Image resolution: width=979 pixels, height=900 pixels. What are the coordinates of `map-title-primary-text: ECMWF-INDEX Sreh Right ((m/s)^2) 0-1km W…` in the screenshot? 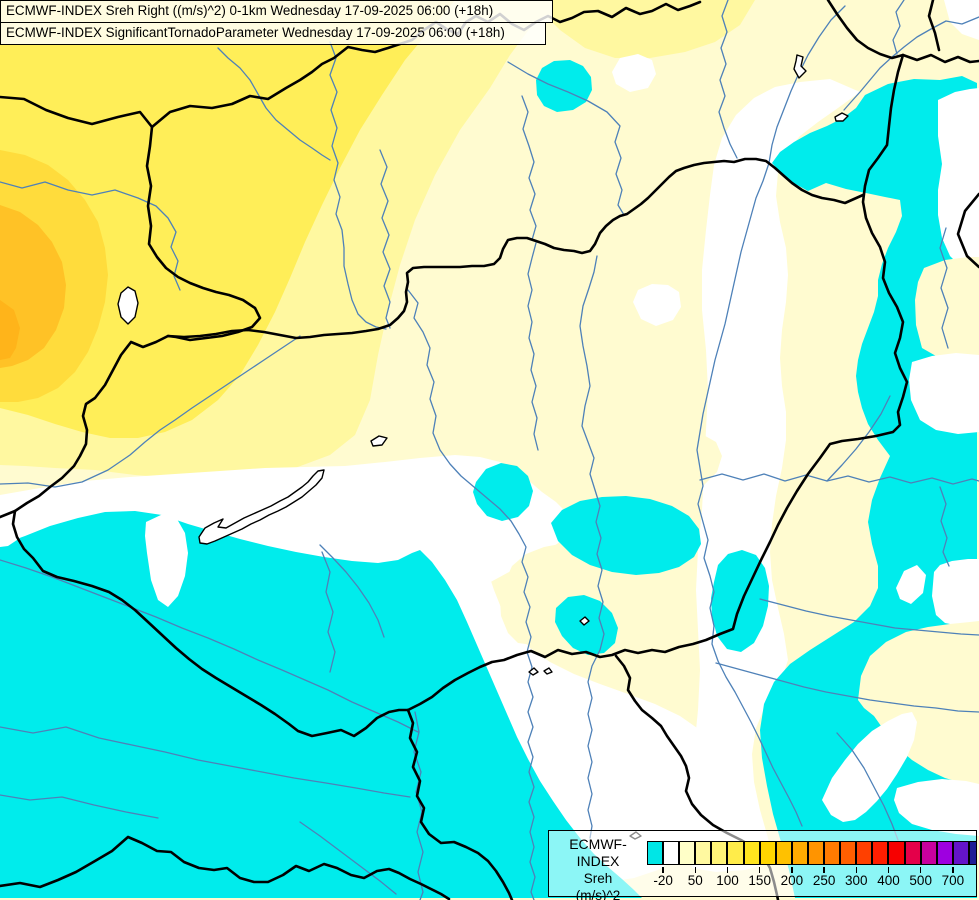 It's located at (250, 10).